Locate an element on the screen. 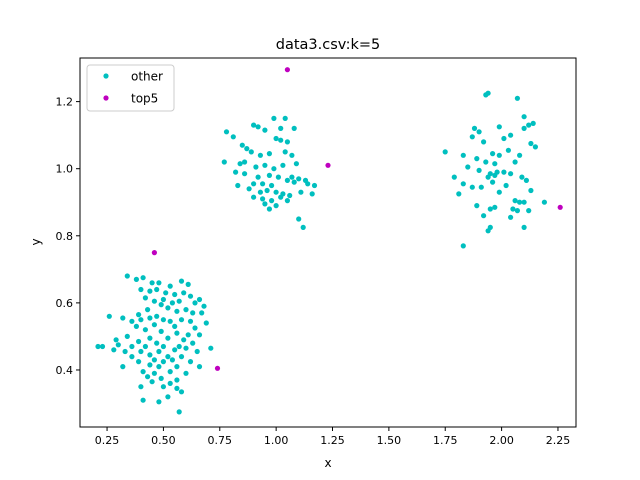  legend-marker-other is located at coordinates (106, 76).